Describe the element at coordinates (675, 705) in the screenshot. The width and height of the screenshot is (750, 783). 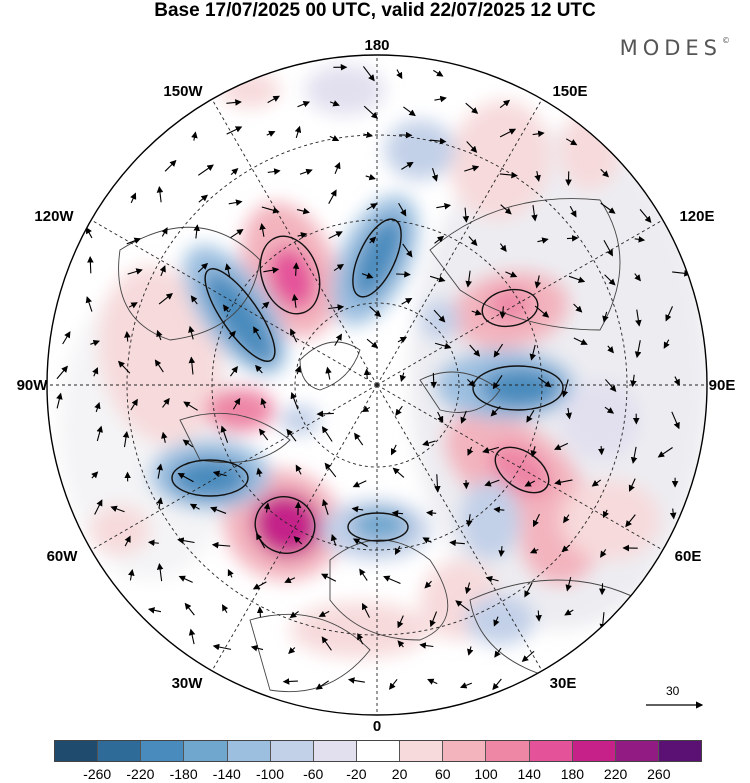
I see `vector-scale-arrow` at that location.